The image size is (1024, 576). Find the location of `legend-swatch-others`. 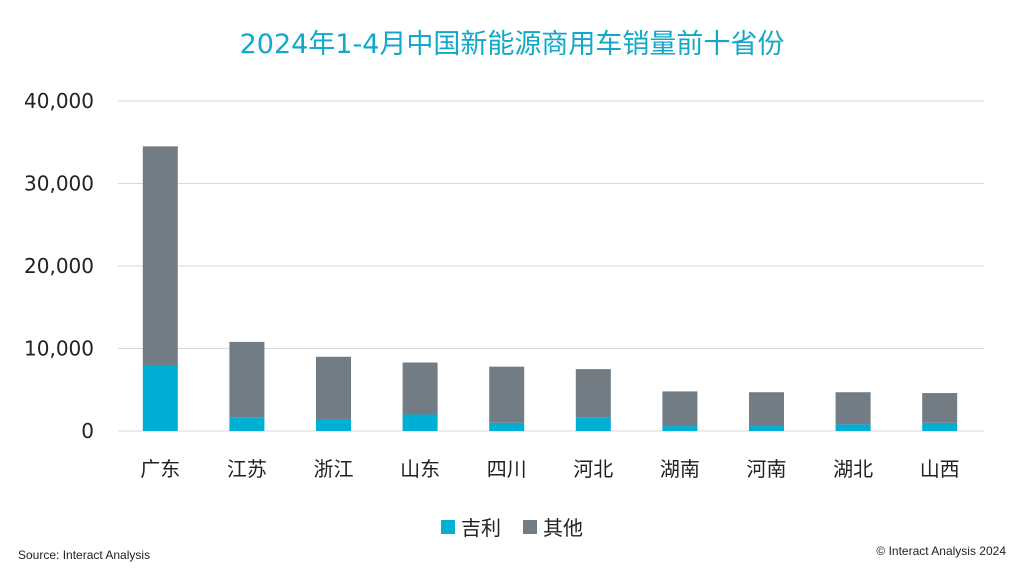

legend-swatch-others is located at coordinates (530, 526).